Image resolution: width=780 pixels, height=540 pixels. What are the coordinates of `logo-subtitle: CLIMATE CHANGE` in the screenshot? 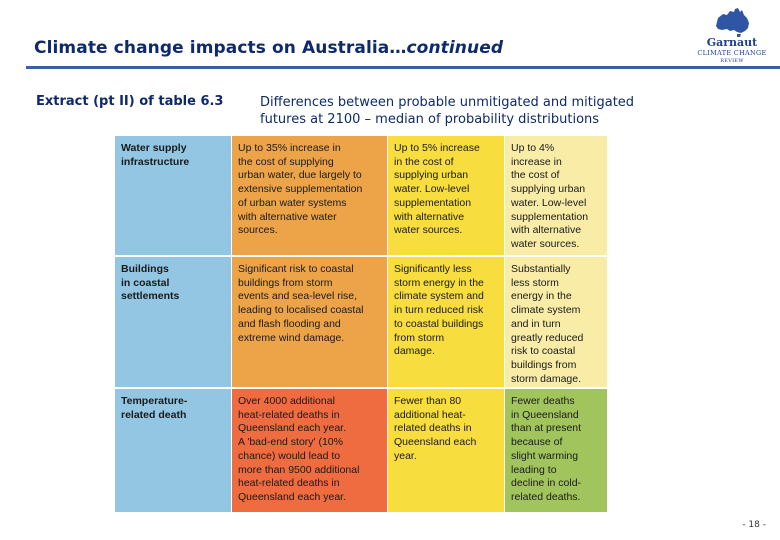 It's located at (732, 53).